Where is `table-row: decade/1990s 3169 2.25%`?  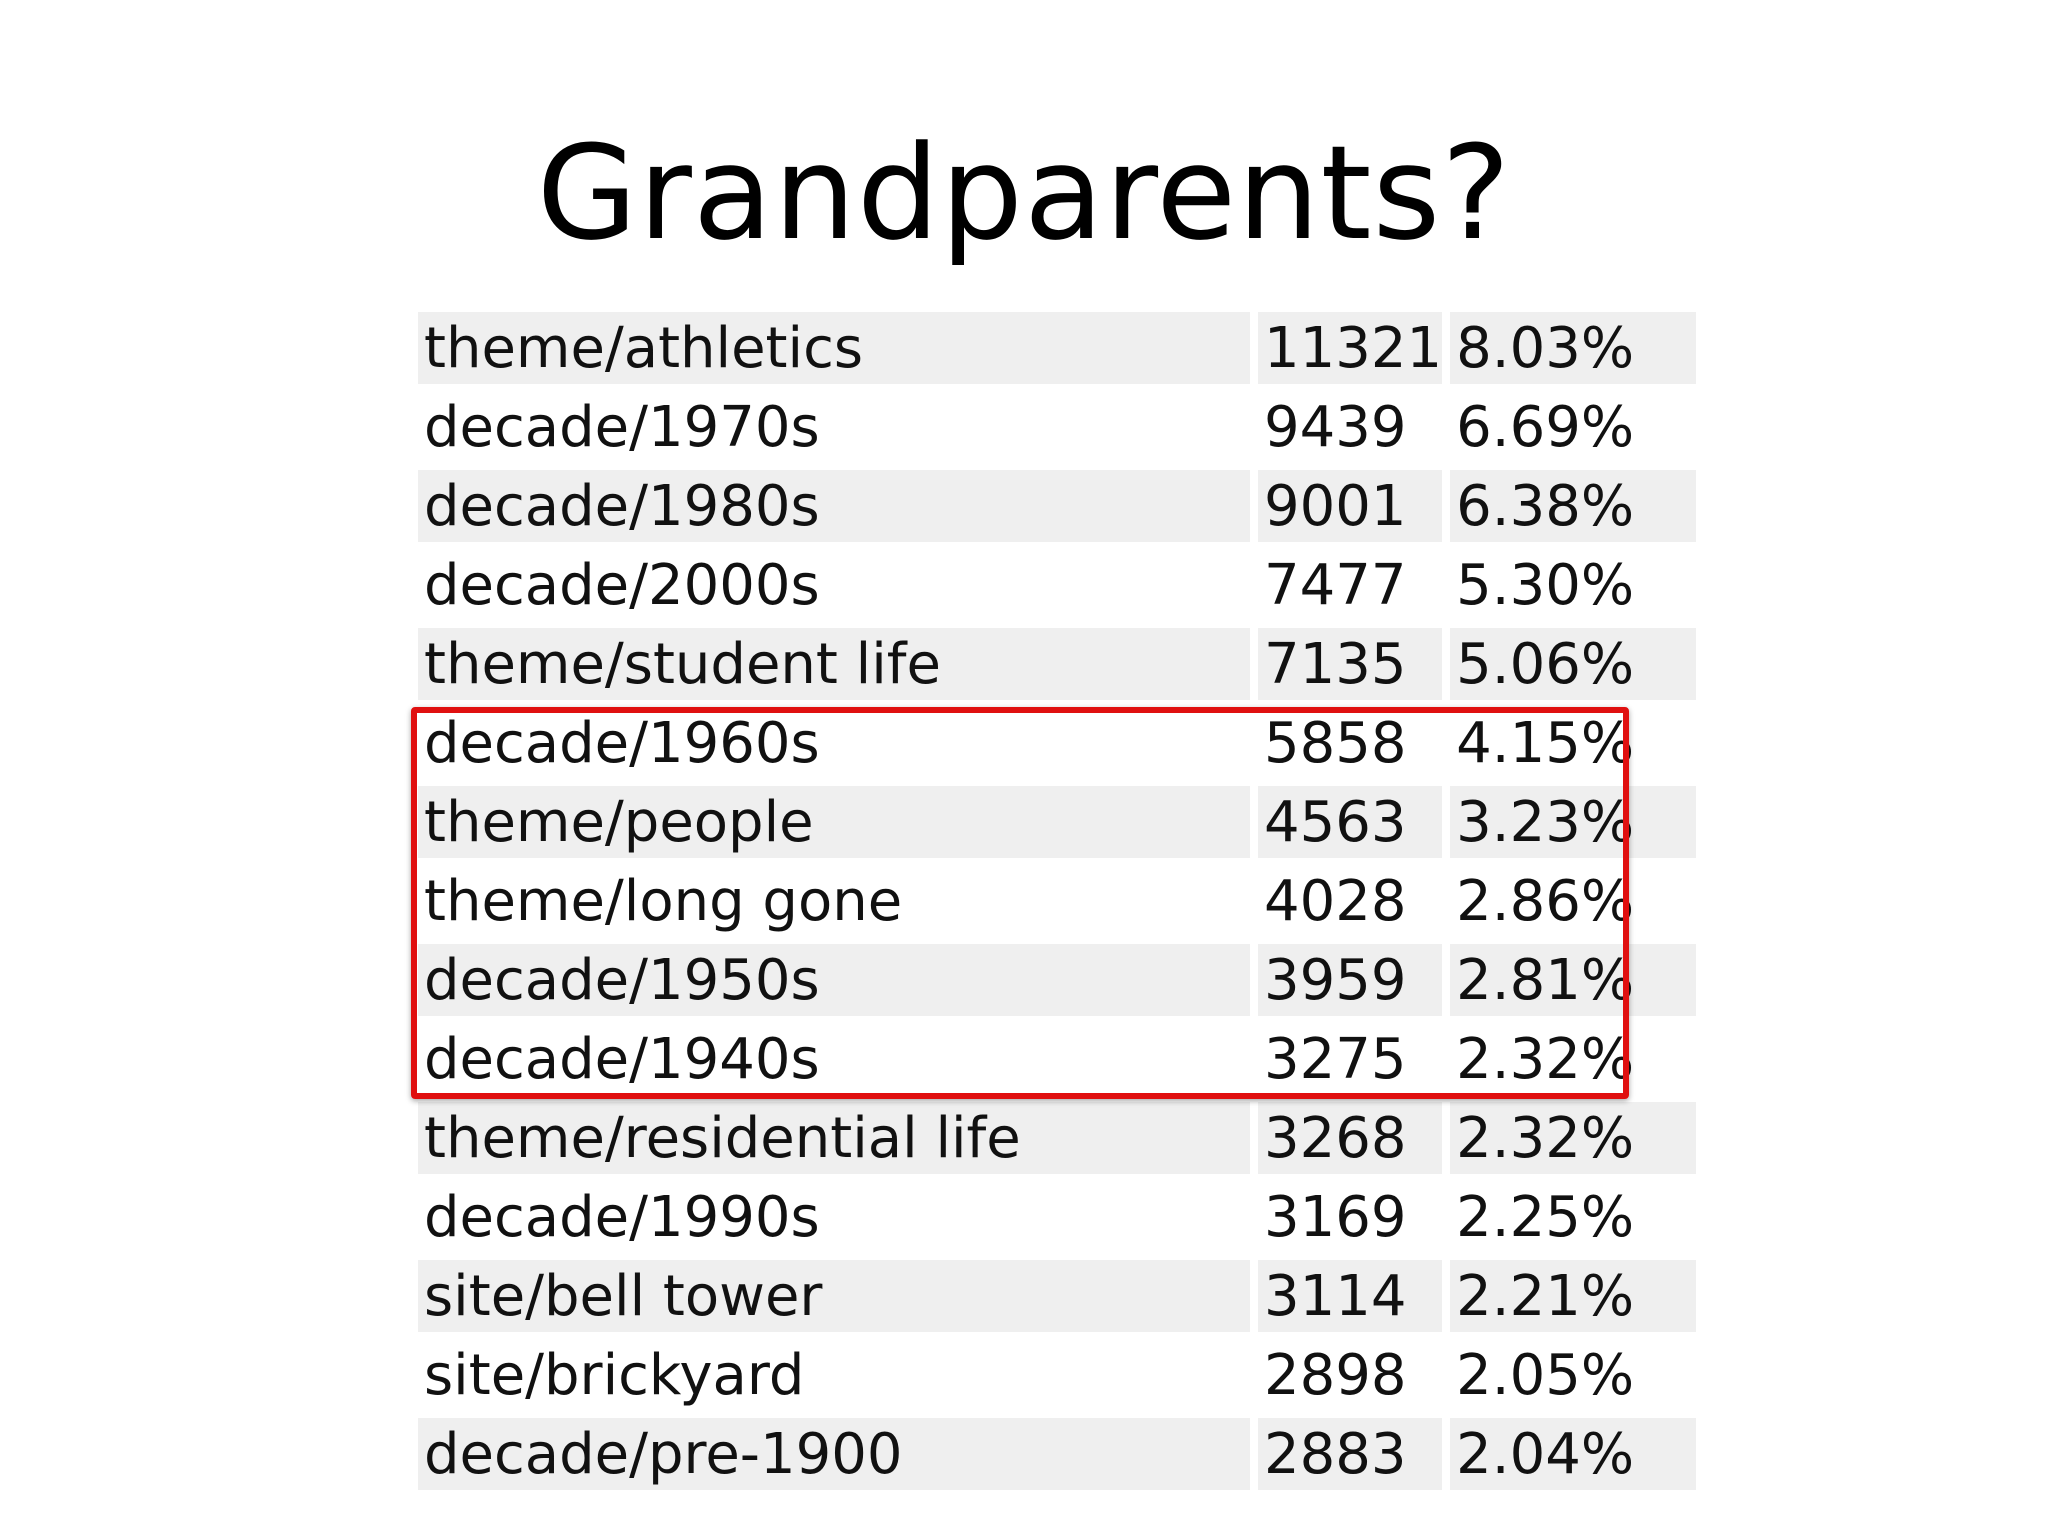 table-row: decade/1990s 3169 2.25% is located at coordinates (1057, 1220).